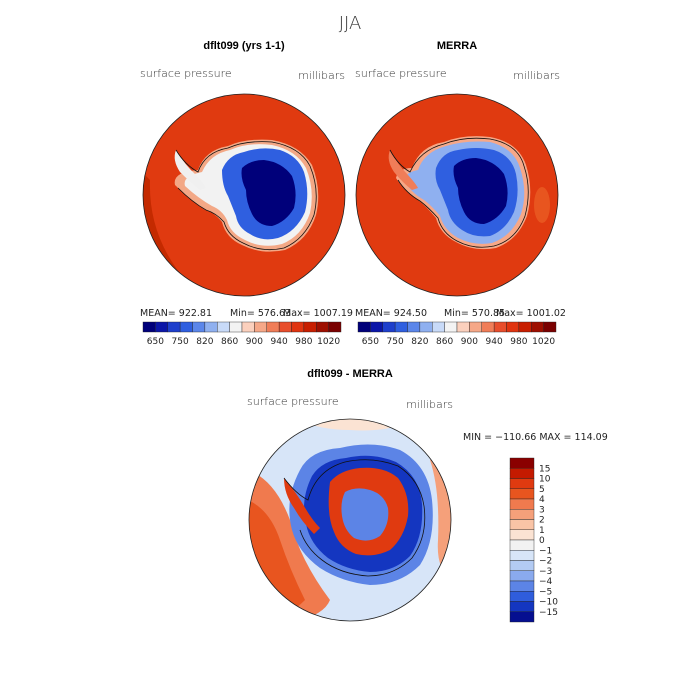 The image size is (700, 700). Describe the element at coordinates (545, 592) in the screenshot. I see `colorbar-tick-label: −5` at that location.